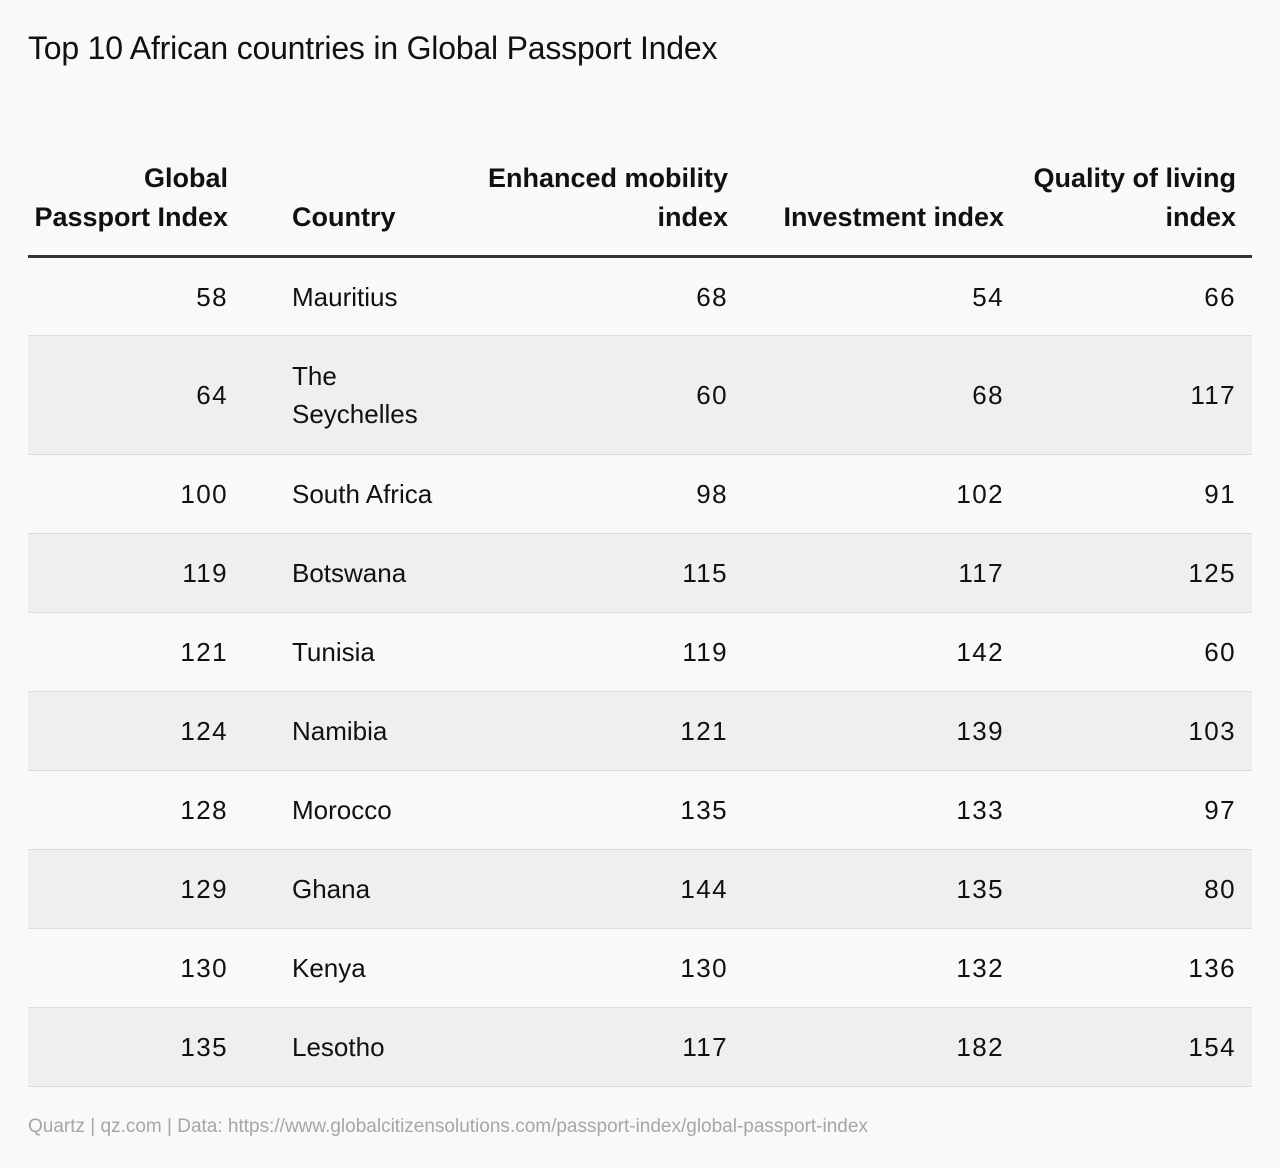  What do you see at coordinates (866, 494) in the screenshot?
I see `cell-investment-index: 102` at bounding box center [866, 494].